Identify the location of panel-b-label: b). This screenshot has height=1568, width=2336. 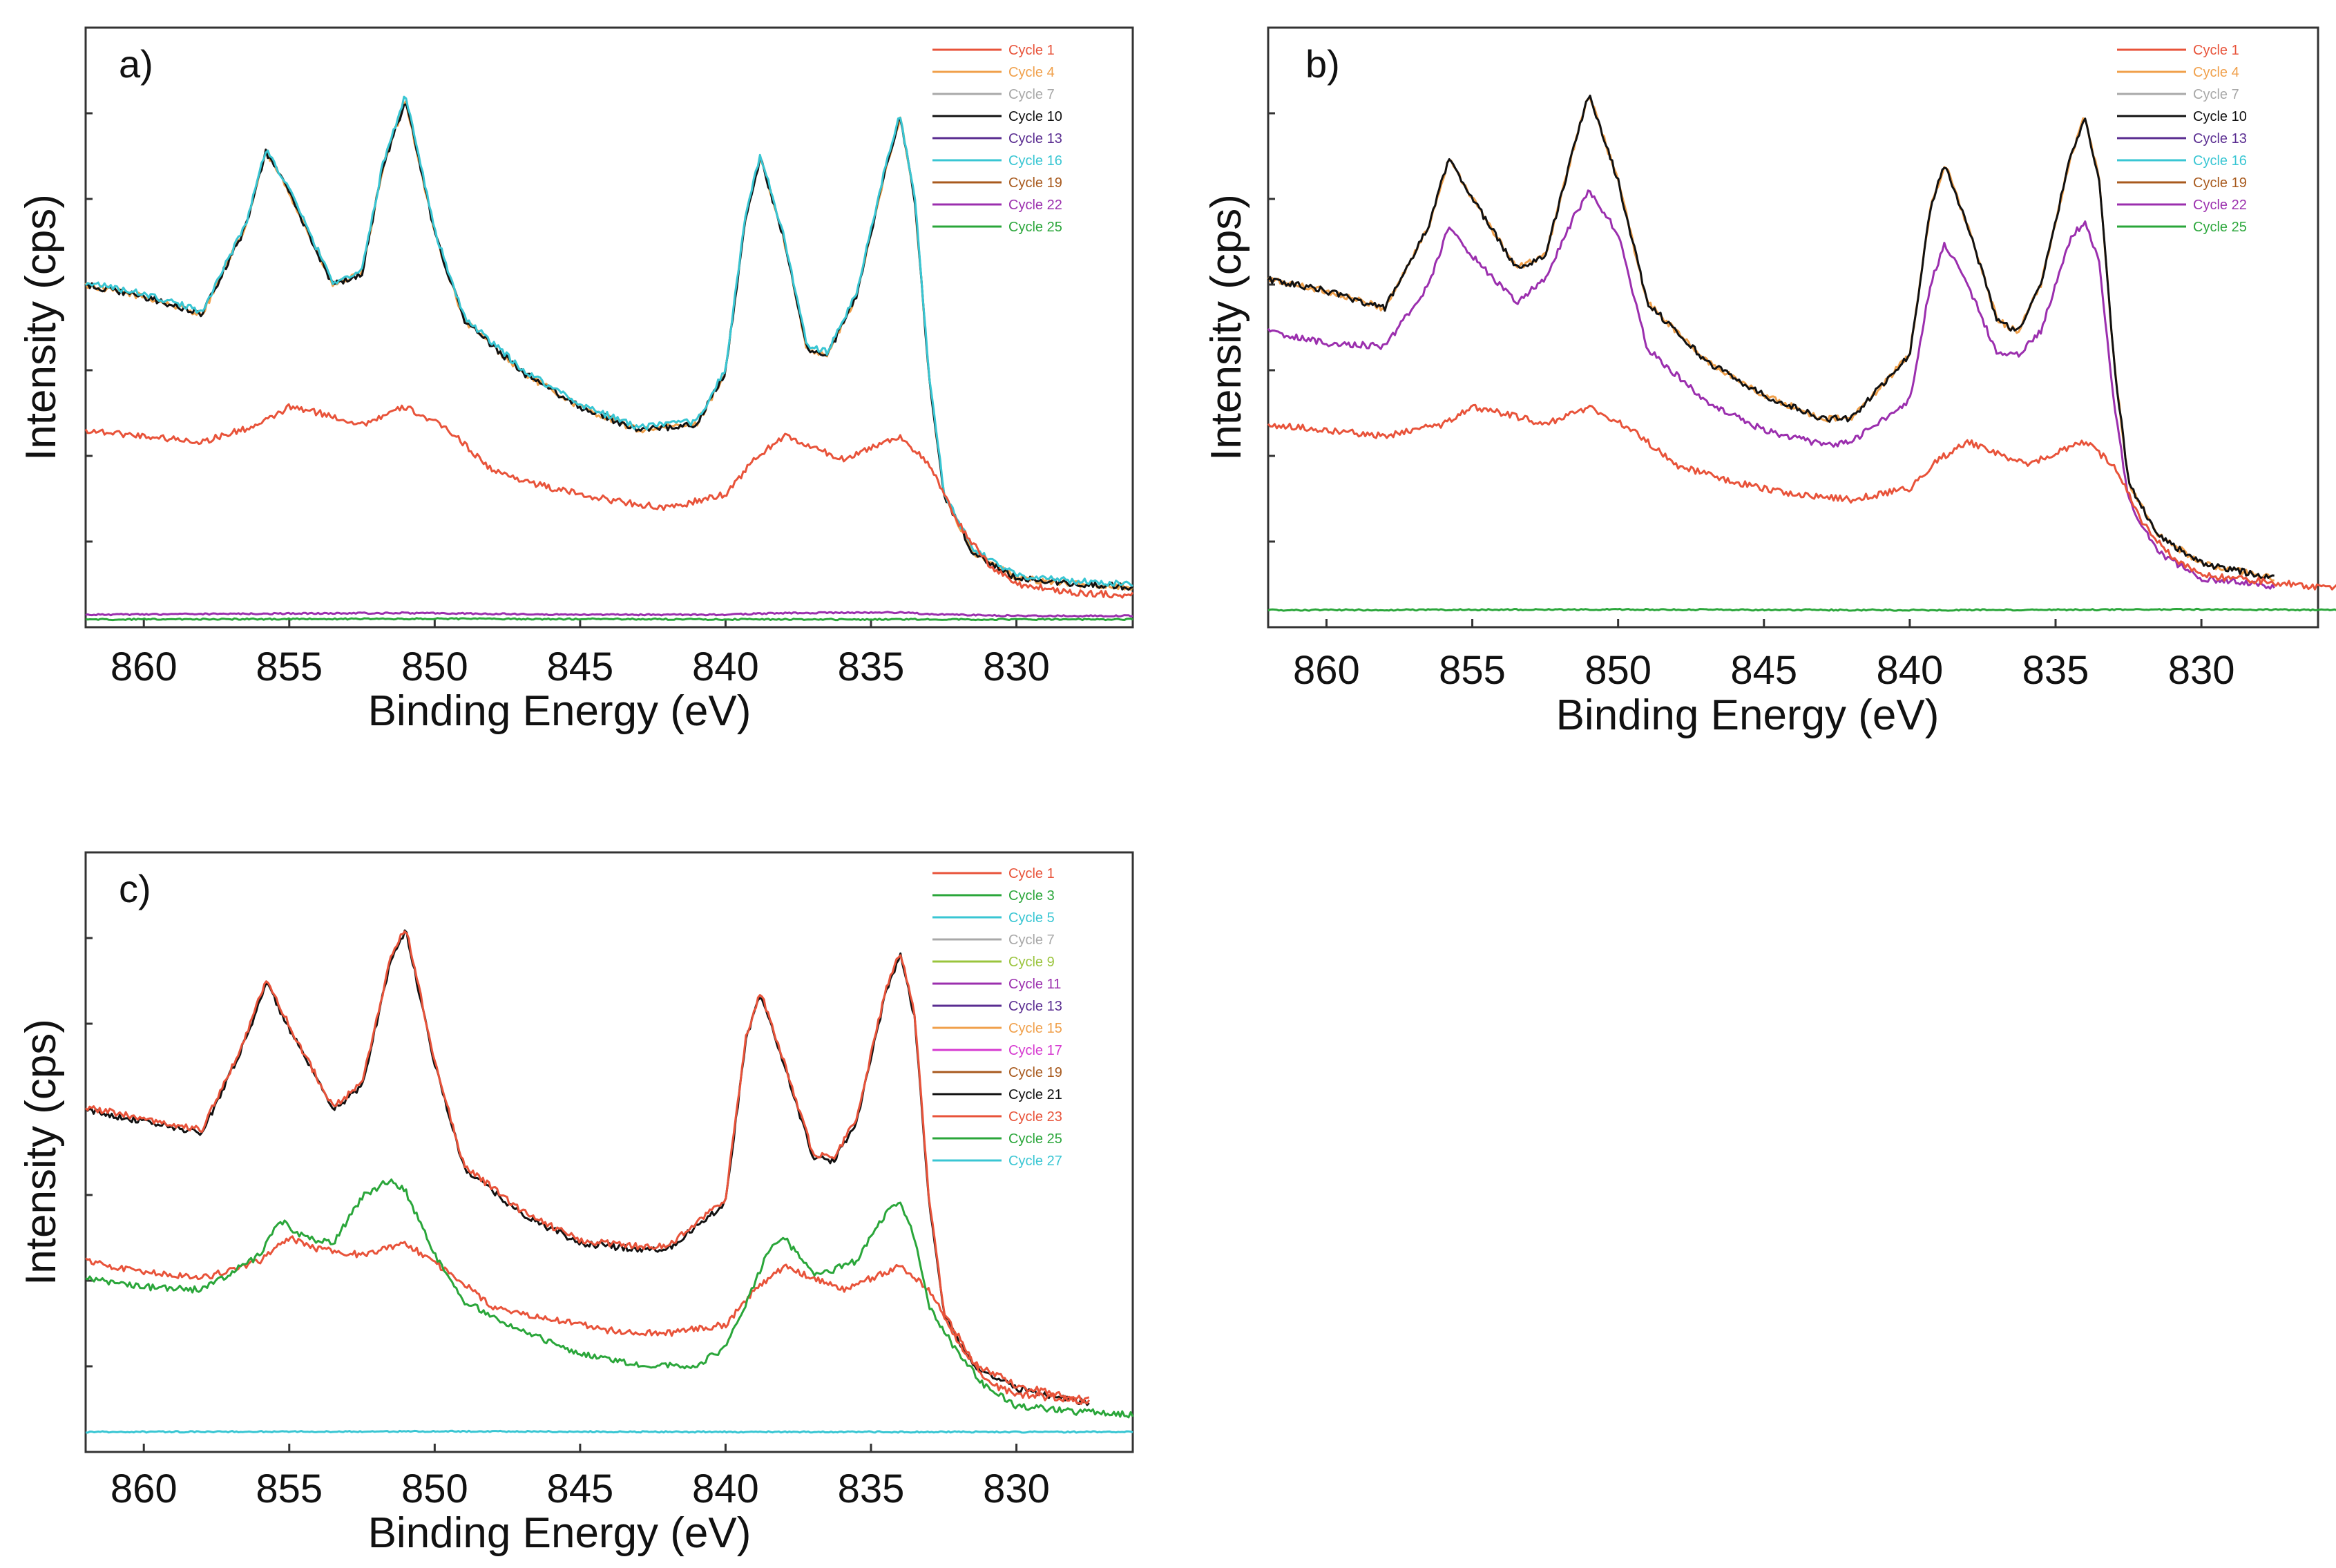
(1322, 64).